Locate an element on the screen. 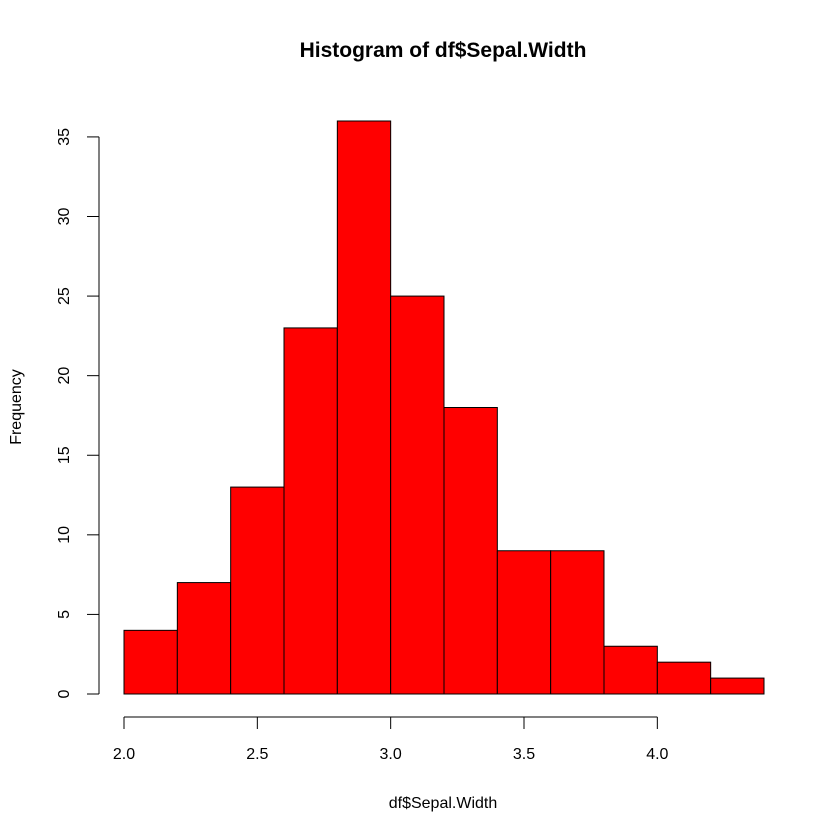 This screenshot has height=840, width=840. y-tick-label: 20 is located at coordinates (64, 376).